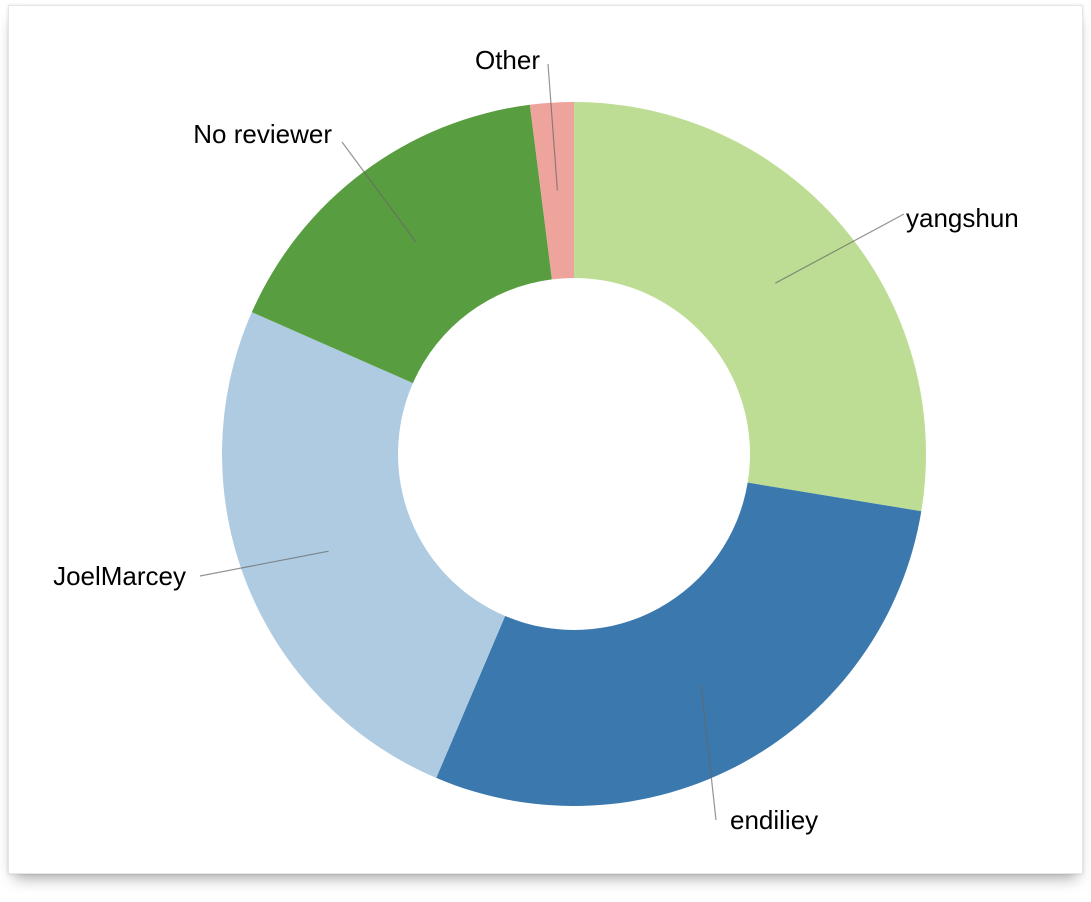 The height and width of the screenshot is (902, 1091). I want to click on slice-label-no-reviewer: No reviewer, so click(262, 134).